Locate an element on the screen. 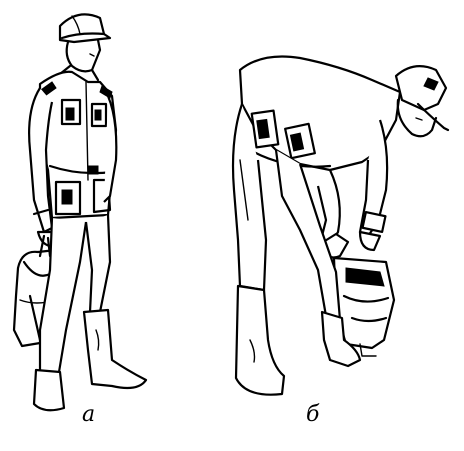  caption-a: а is located at coordinates (89, 414).